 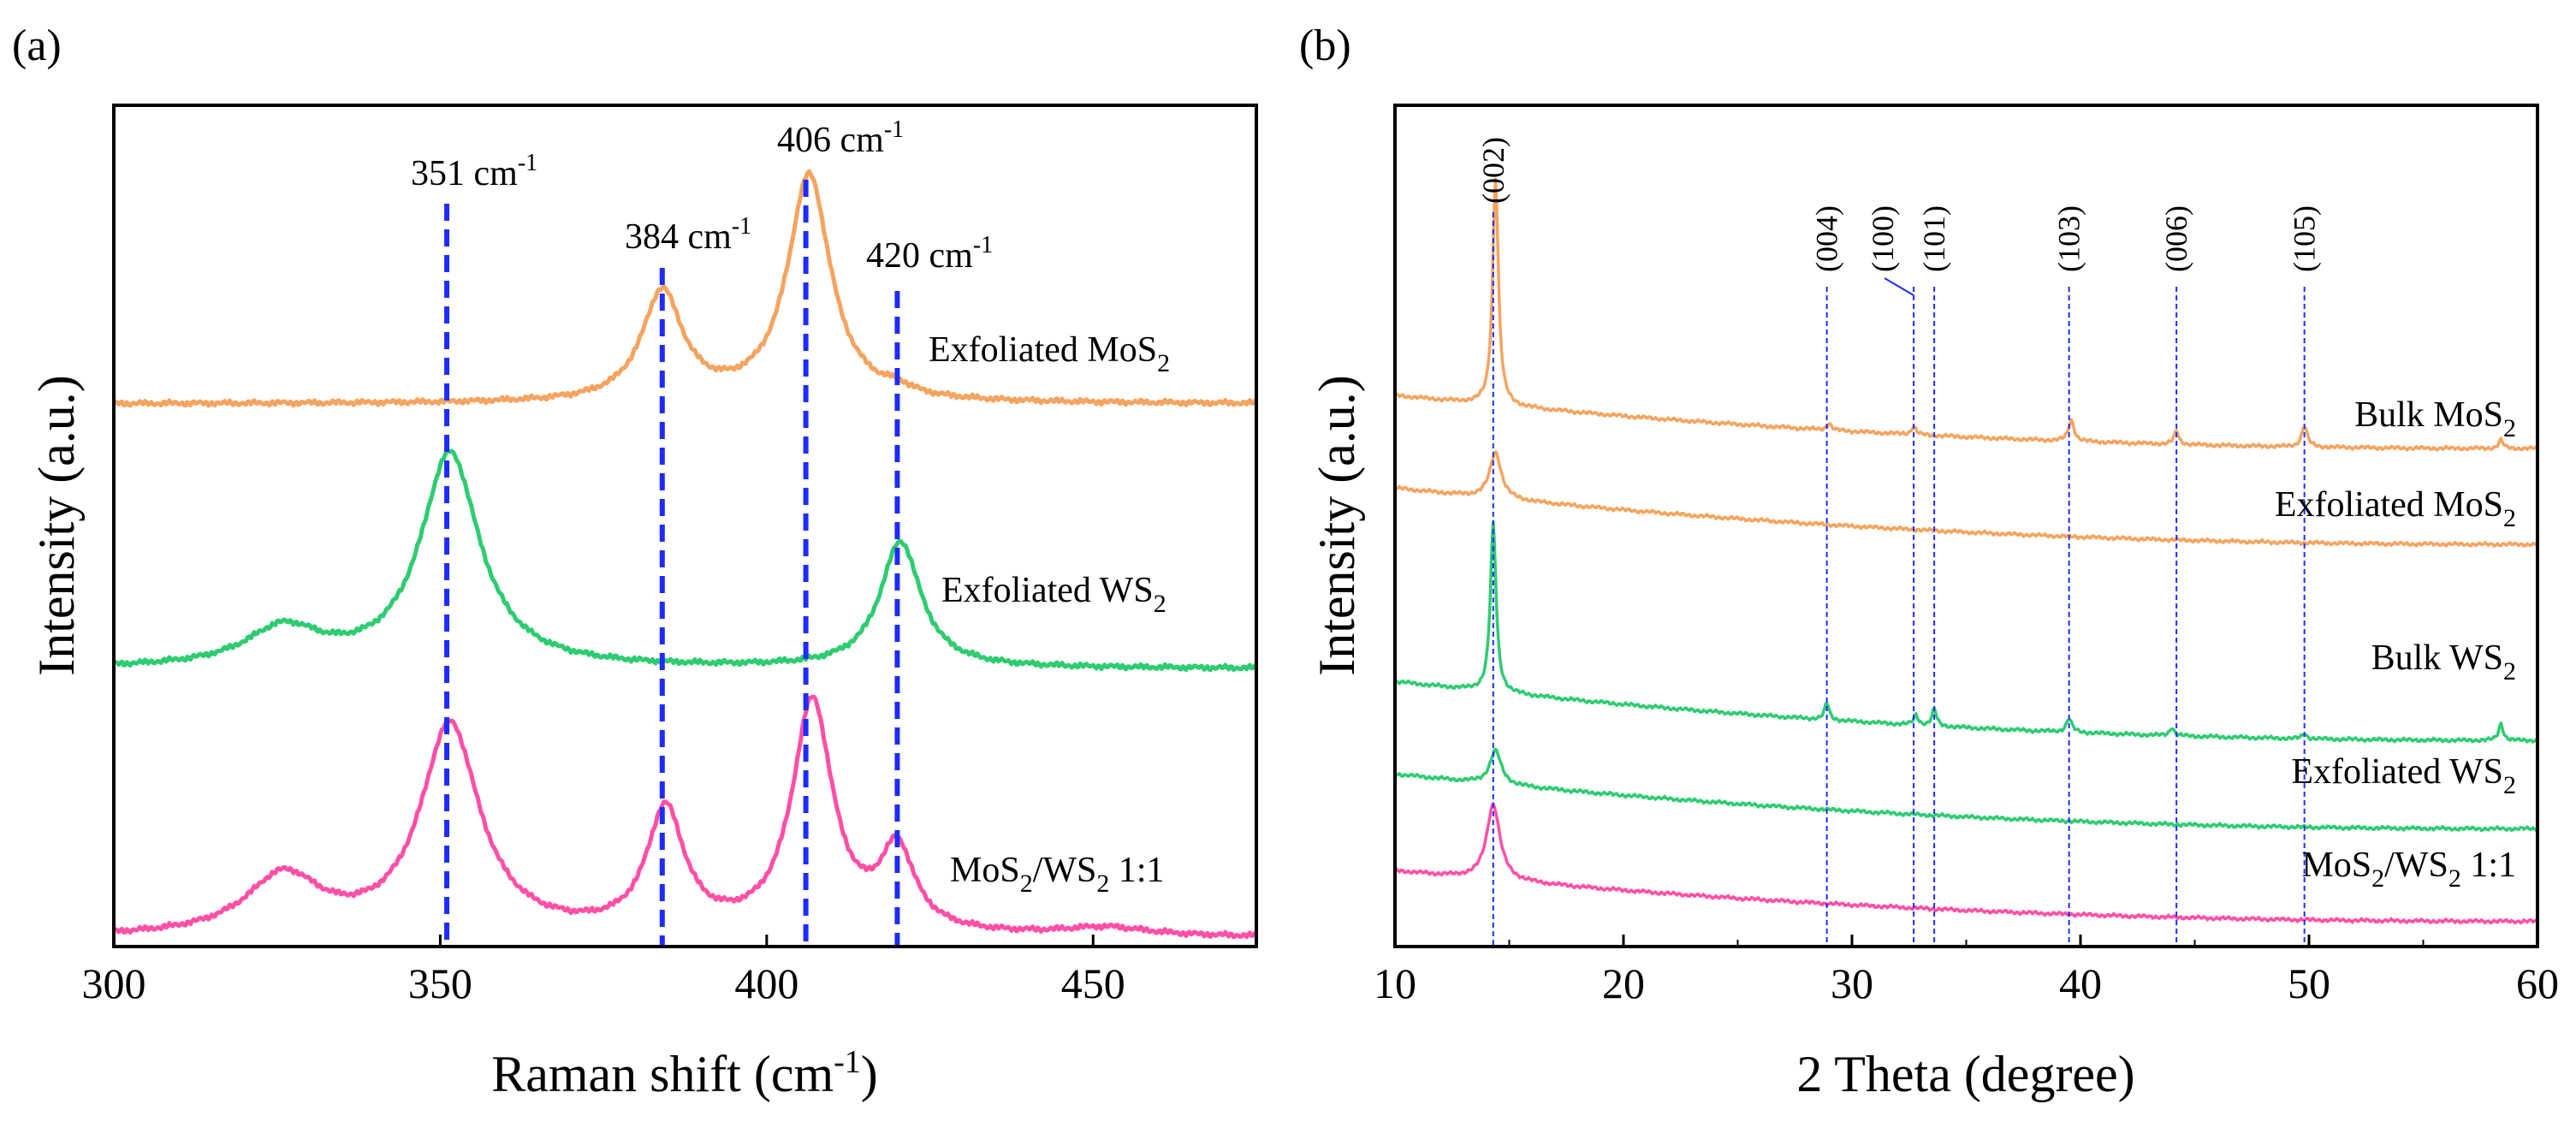 What do you see at coordinates (1965, 1074) in the screenshot?
I see `xrd-x-axis-title: 2 Theta (degree)` at bounding box center [1965, 1074].